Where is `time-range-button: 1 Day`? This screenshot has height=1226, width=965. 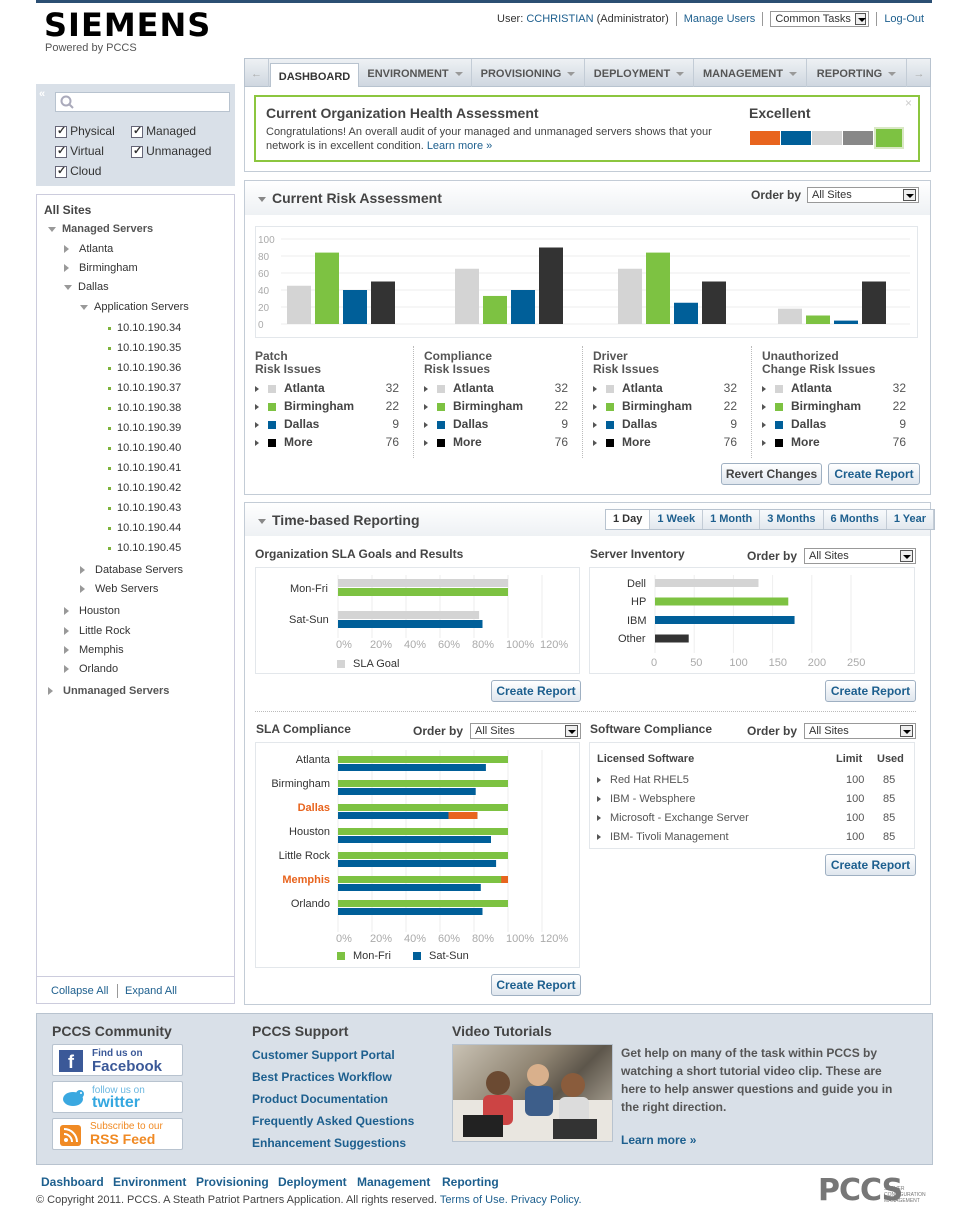 time-range-button: 1 Day is located at coordinates (628, 519).